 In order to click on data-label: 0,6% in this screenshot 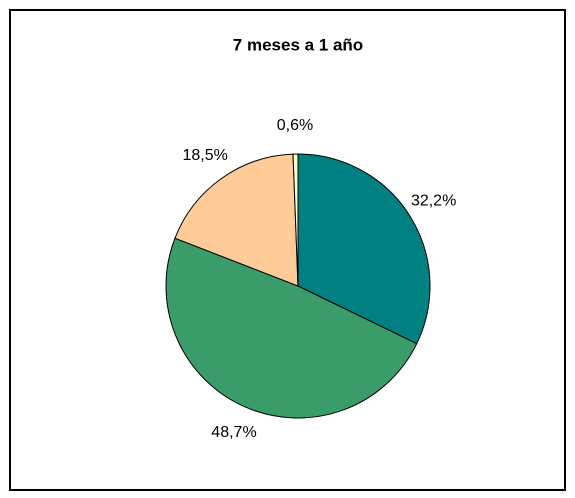, I will do `click(295, 125)`.